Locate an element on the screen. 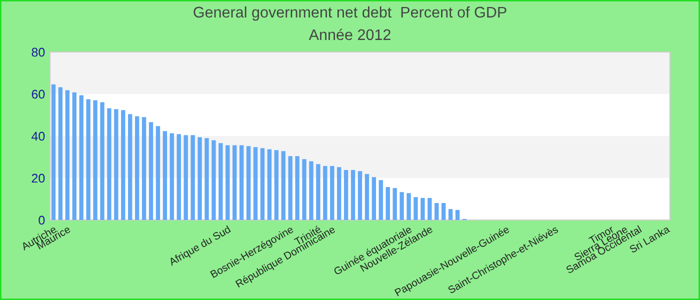 This screenshot has width=700, height=300. y-tick-label: 60 is located at coordinates (38, 94).